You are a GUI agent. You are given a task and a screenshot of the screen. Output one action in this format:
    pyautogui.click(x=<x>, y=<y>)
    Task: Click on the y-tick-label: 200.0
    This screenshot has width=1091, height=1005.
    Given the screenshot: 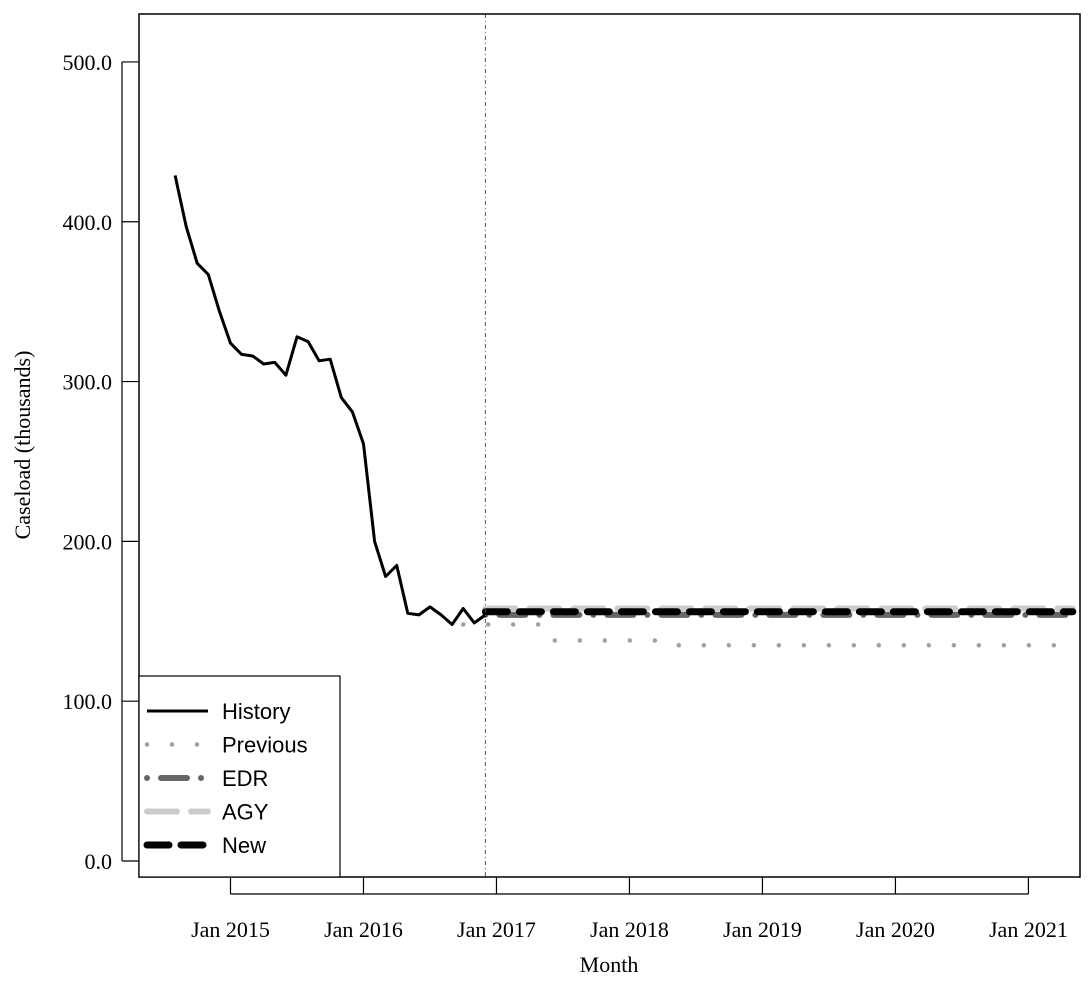 What is the action you would take?
    pyautogui.click(x=88, y=541)
    